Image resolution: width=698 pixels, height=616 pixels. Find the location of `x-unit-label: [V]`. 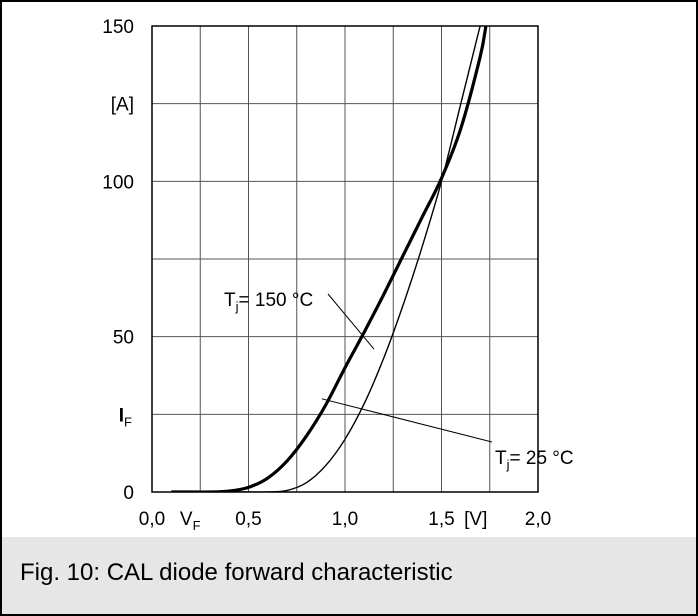

x-unit-label: [V] is located at coordinates (475, 519).